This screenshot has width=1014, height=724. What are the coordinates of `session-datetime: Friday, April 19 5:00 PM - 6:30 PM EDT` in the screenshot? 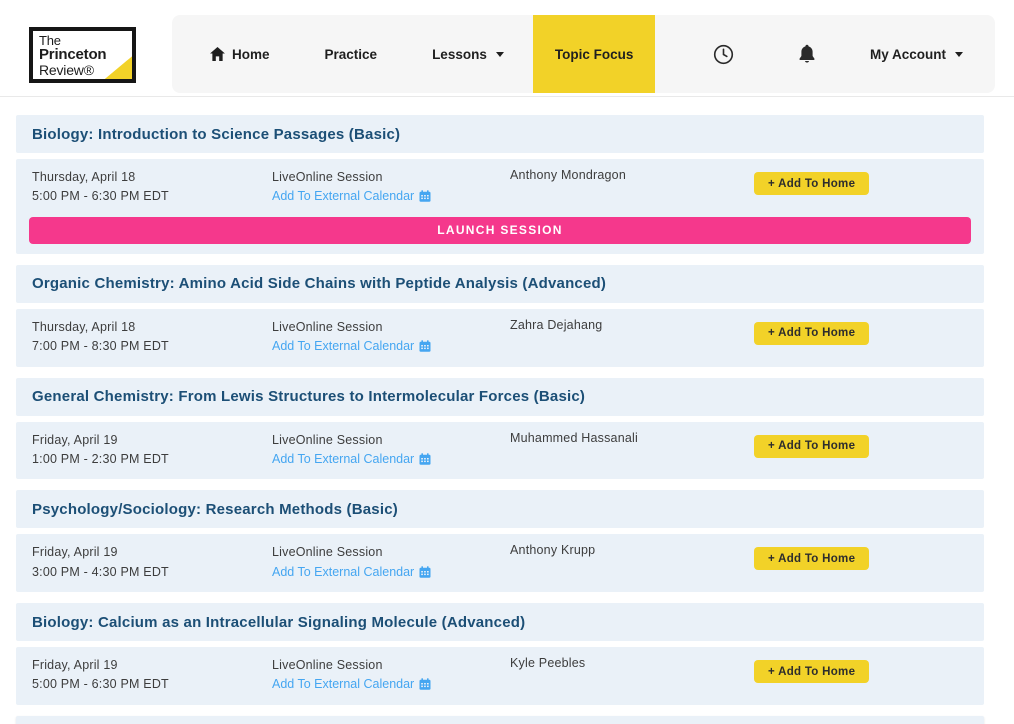 It's located at (152, 675).